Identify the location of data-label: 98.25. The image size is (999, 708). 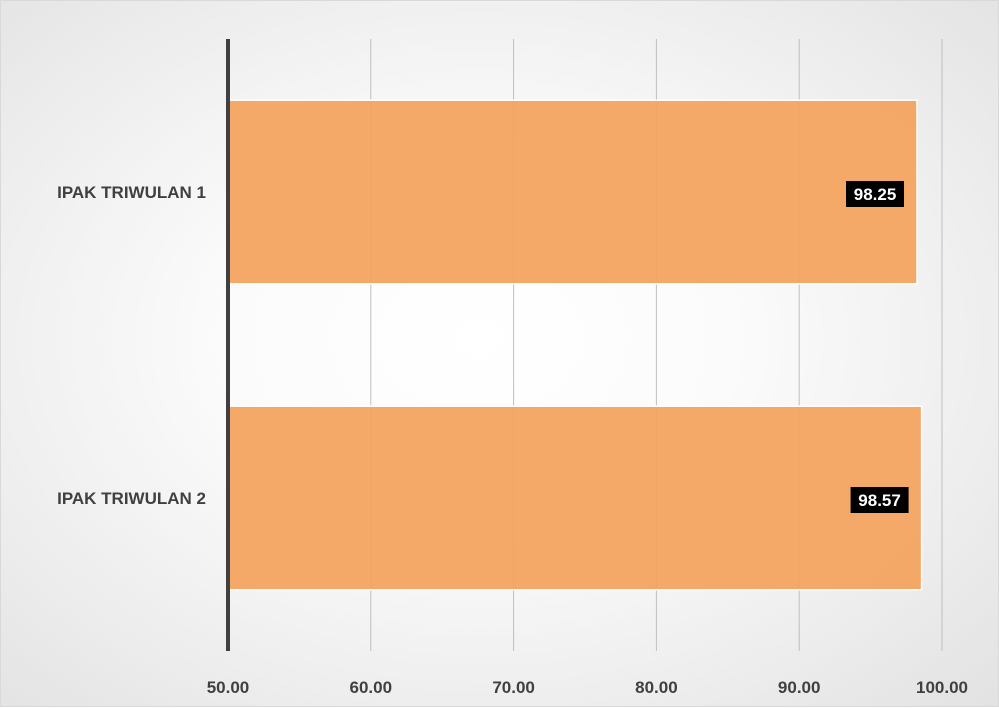
(875, 194).